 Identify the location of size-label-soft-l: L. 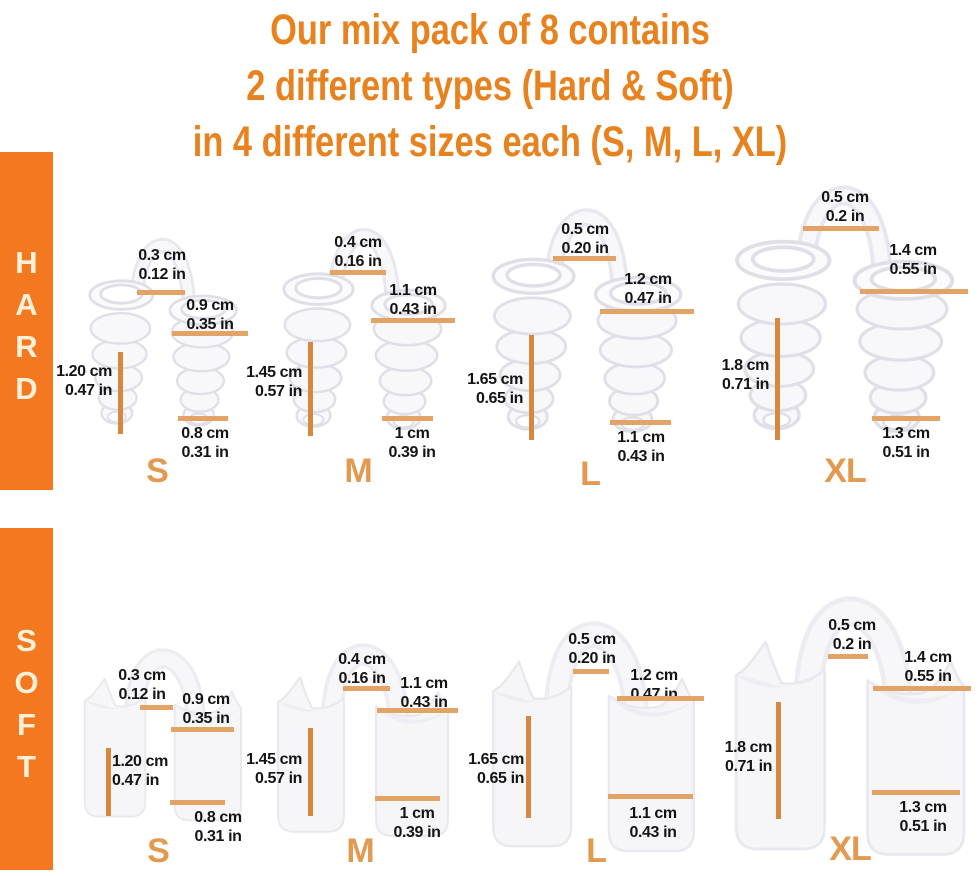
(596, 851).